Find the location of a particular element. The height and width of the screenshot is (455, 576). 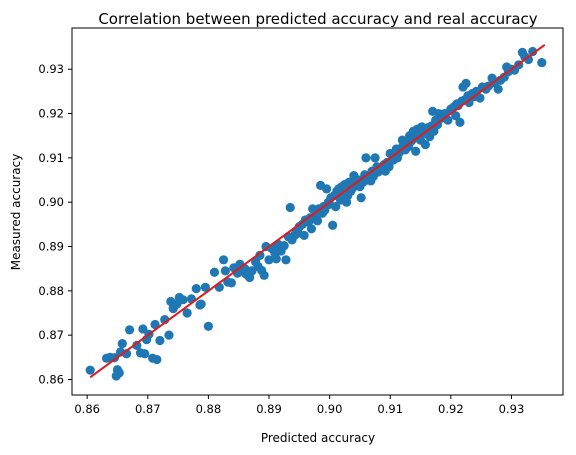

x-tick-label: 0.87 is located at coordinates (148, 409).